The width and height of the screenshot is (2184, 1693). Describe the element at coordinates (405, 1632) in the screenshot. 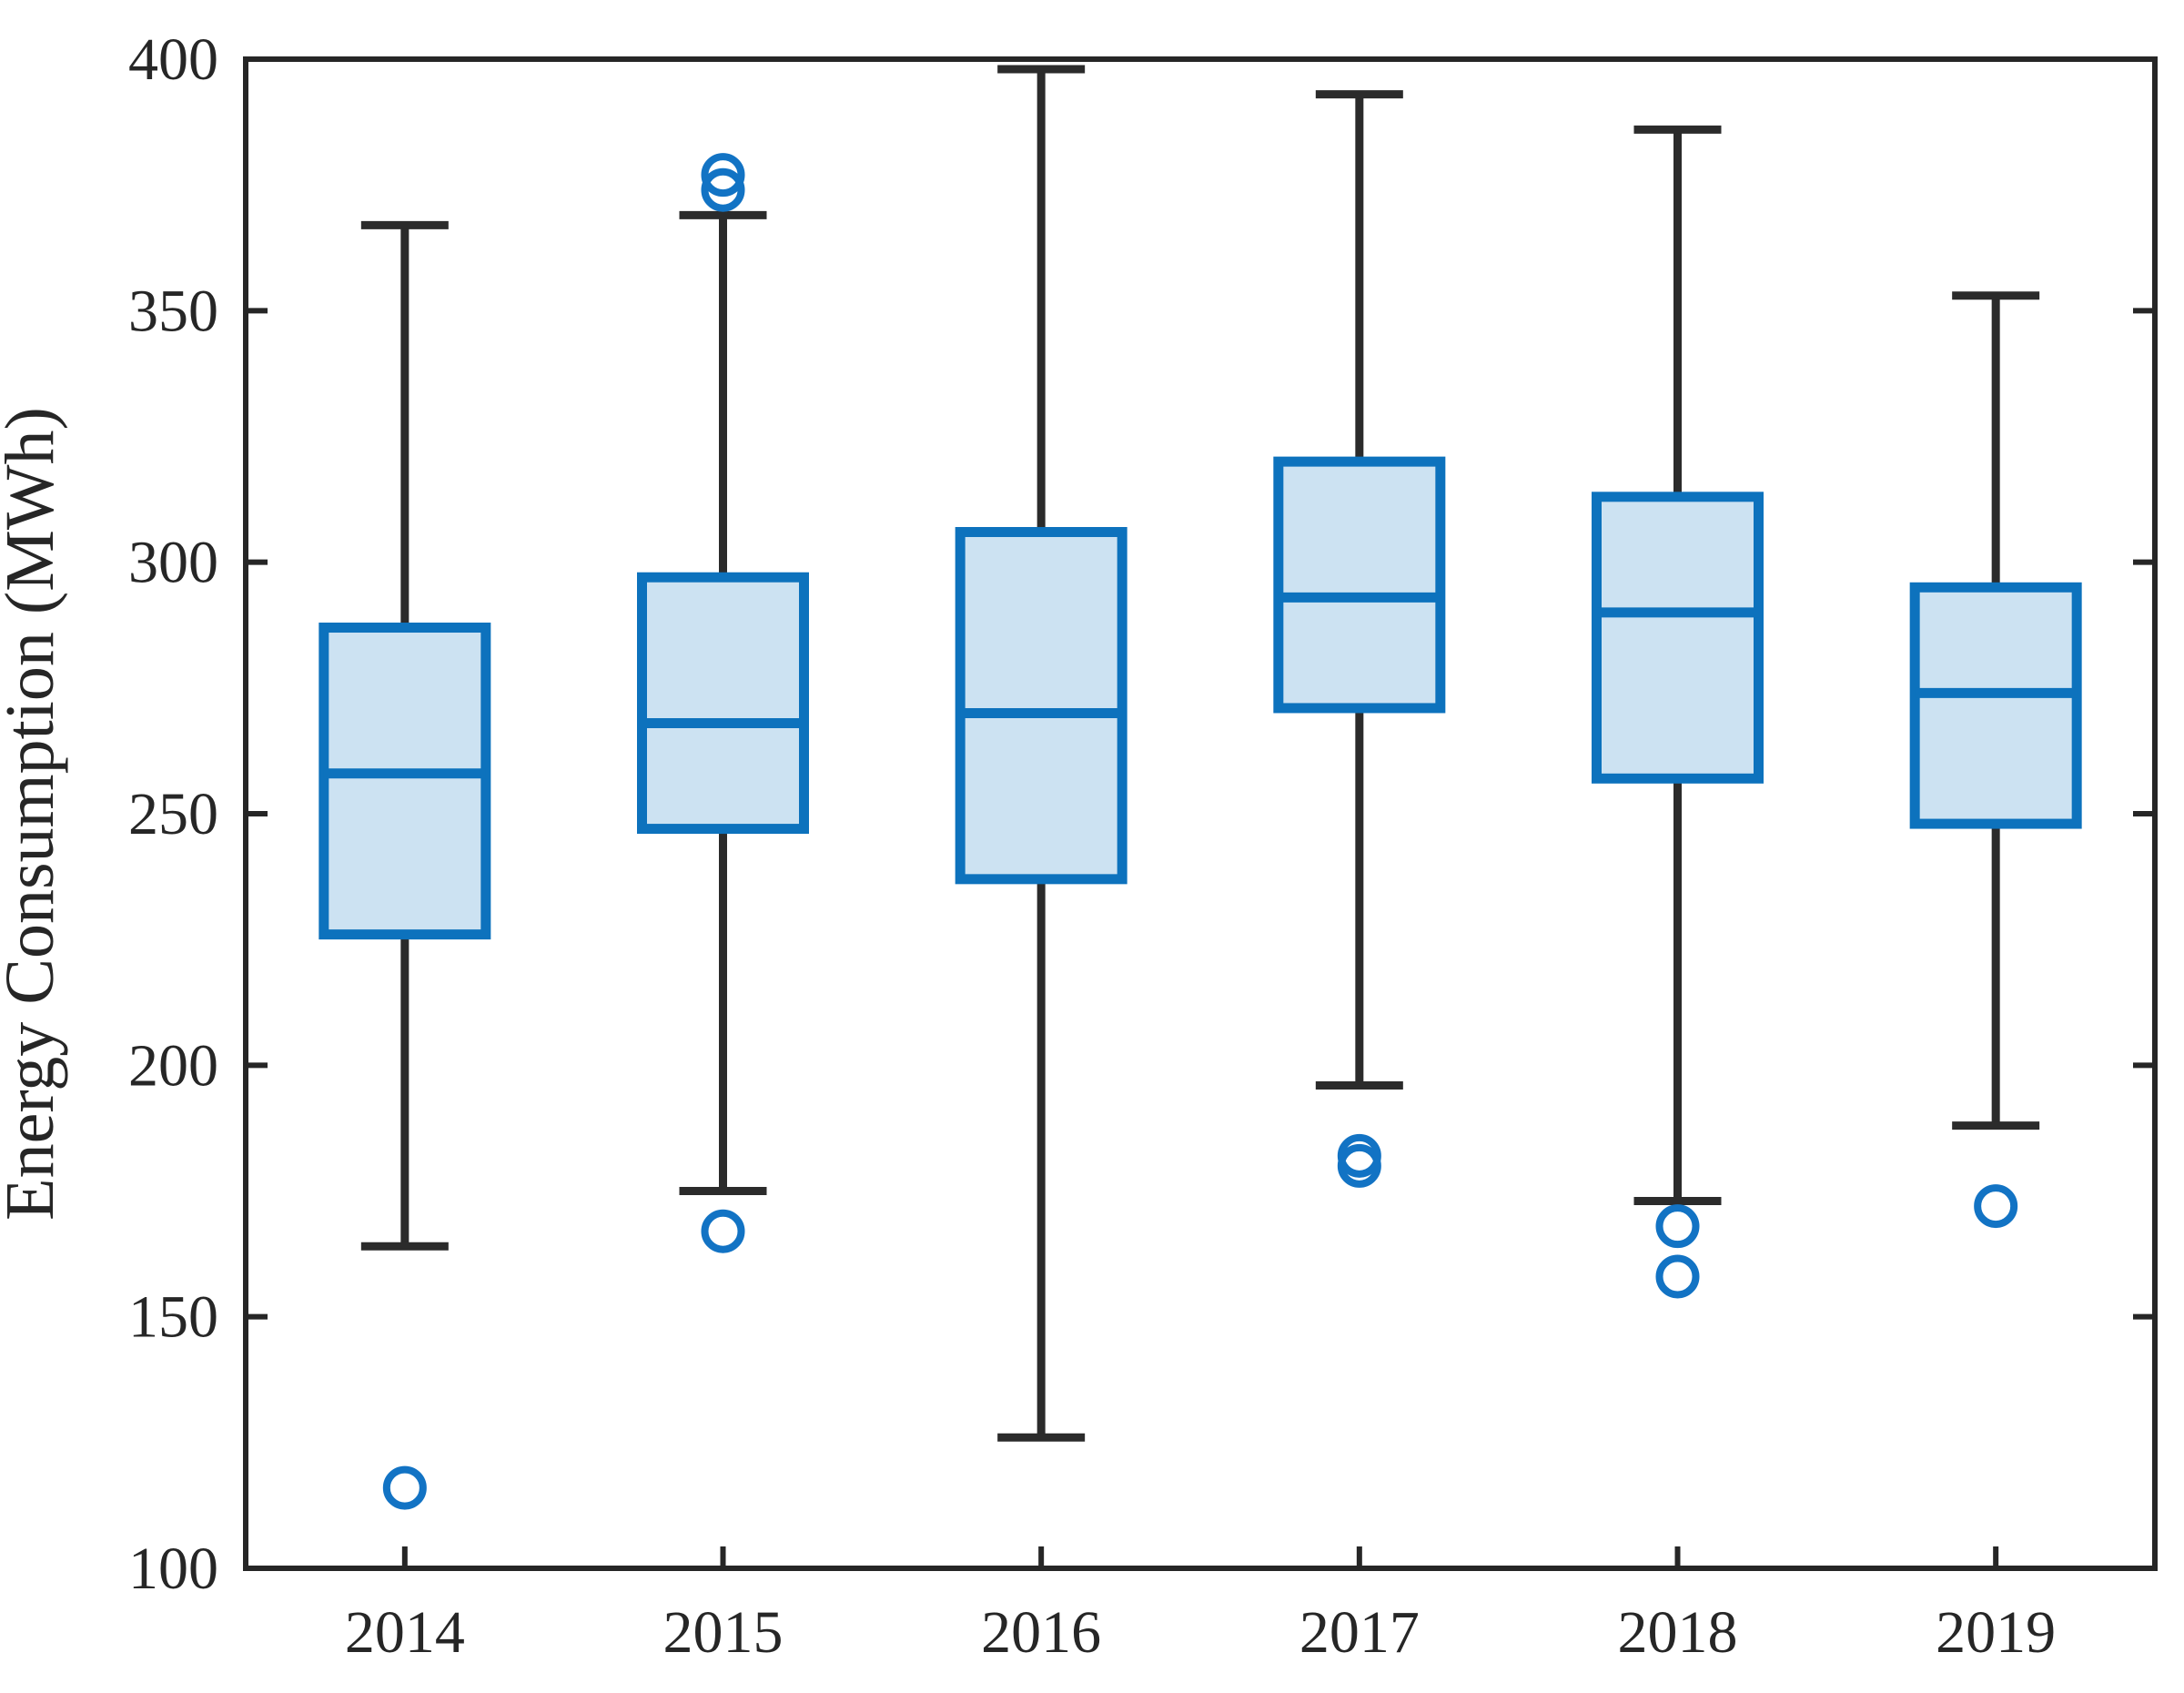

I see `x-tick-label: 2014` at that location.